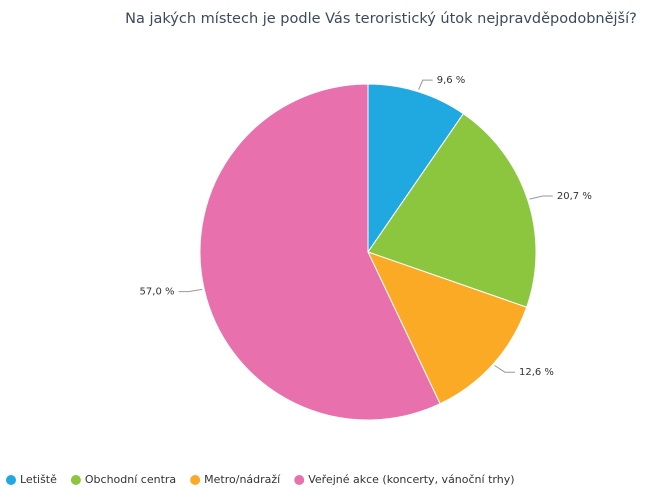  I want to click on data-label: 12,6 %, so click(536, 372).